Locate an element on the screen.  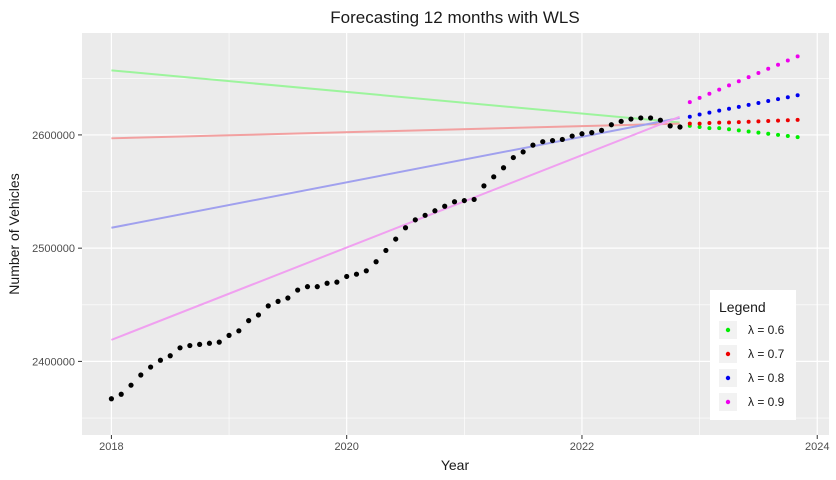
legend: Legend λ = 0.6 λ = 0.7 λ = 0.8 λ = 0.9 is located at coordinates (753, 355).